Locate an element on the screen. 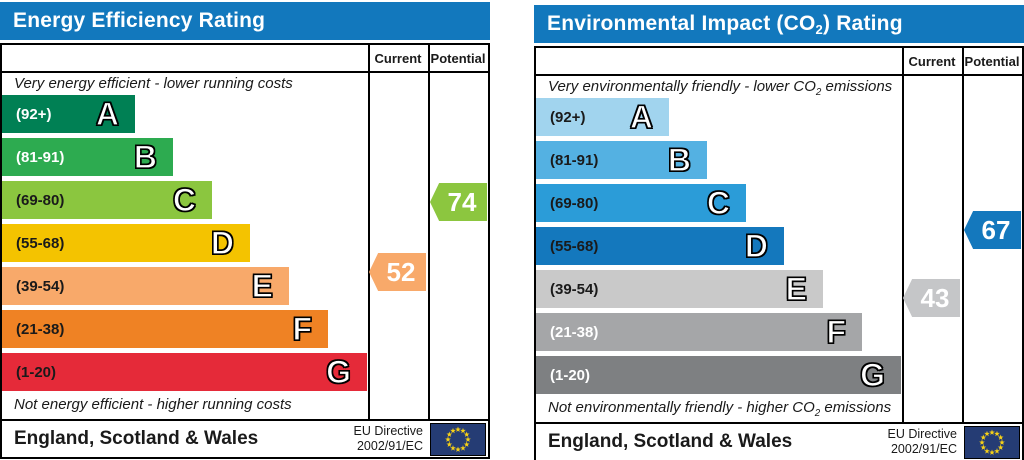 This screenshot has height=460, width=1024. panel-title: Environmental Impact (CO is located at coordinates (681, 23).